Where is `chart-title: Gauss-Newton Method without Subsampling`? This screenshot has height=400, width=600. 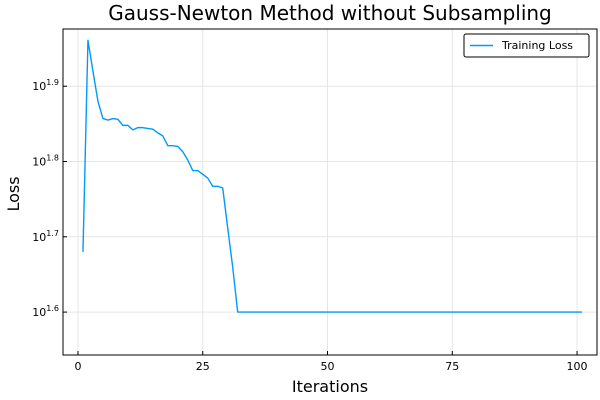 chart-title: Gauss-Newton Method without Subsampling is located at coordinates (330, 13).